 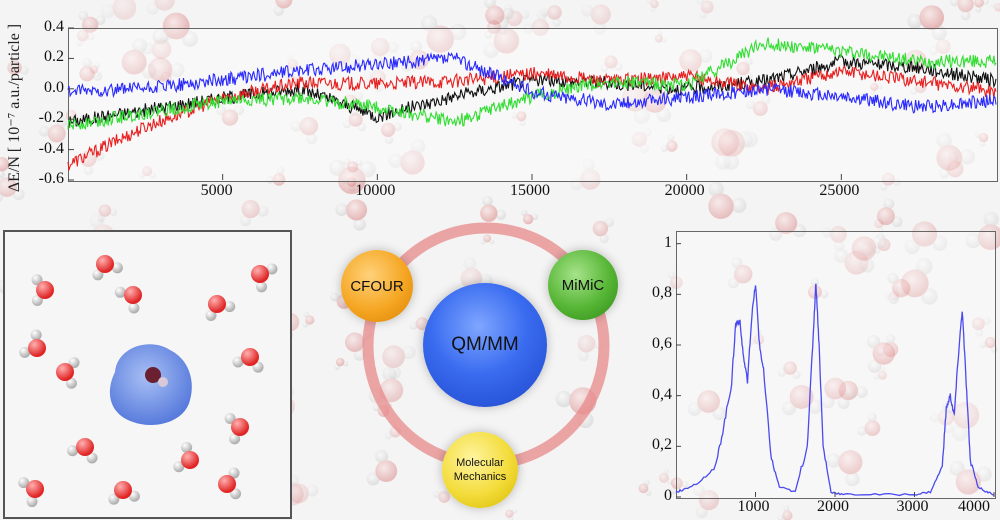 I want to click on qmmm-node: QM/MM, so click(x=485, y=345).